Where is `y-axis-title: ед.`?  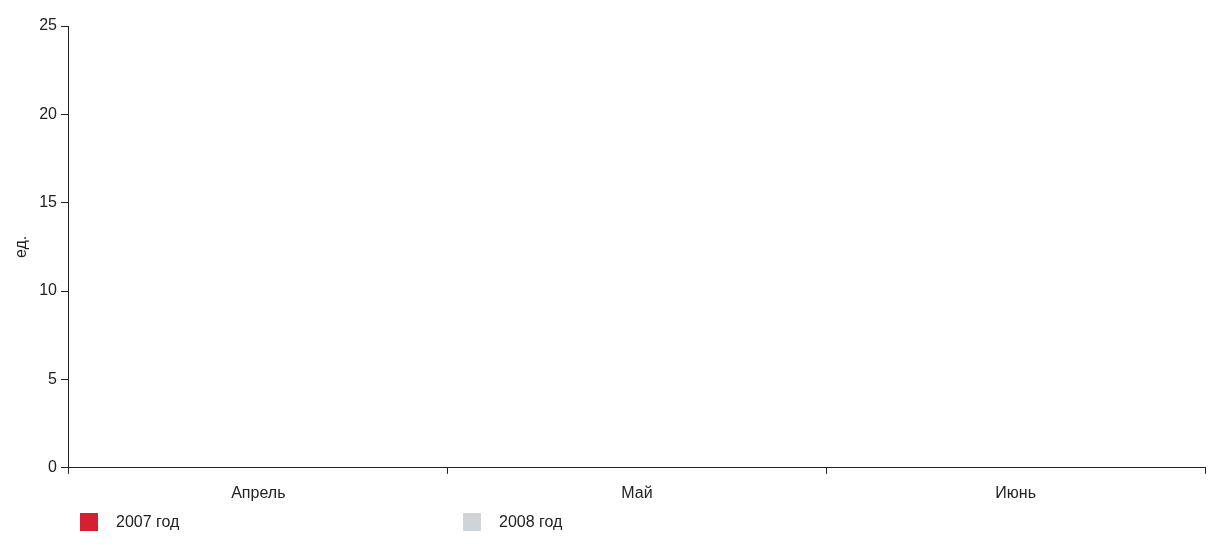 y-axis-title: ед. is located at coordinates (21, 247).